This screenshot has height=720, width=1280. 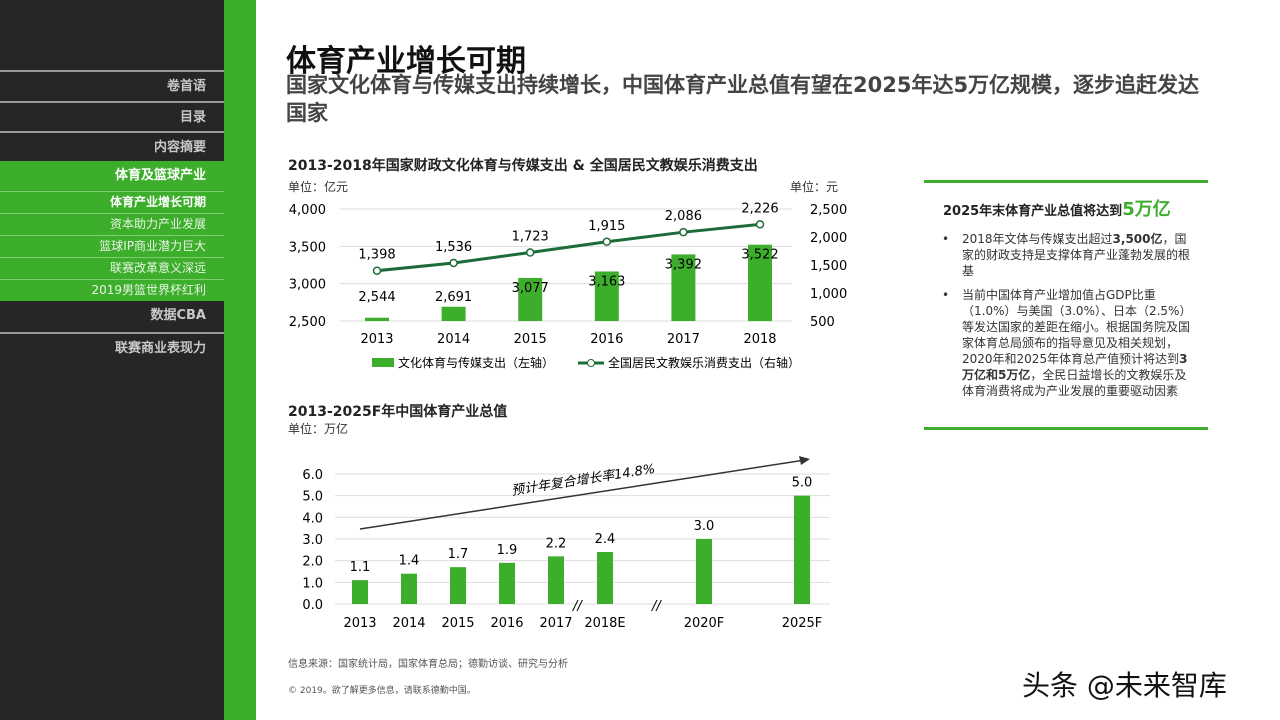 What do you see at coordinates (307, 247) in the screenshot?
I see `left-tick: 3,500` at bounding box center [307, 247].